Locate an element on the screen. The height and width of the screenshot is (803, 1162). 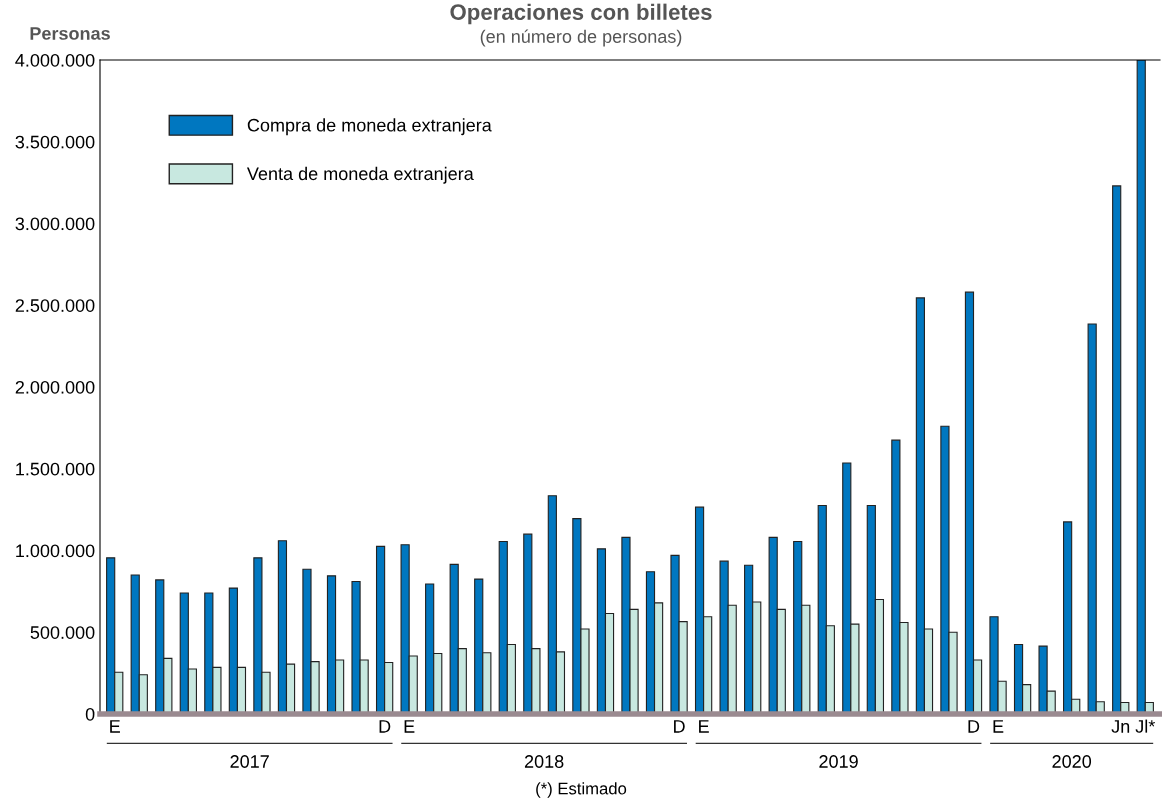
y-axis-title: Personas is located at coordinates (70, 33).